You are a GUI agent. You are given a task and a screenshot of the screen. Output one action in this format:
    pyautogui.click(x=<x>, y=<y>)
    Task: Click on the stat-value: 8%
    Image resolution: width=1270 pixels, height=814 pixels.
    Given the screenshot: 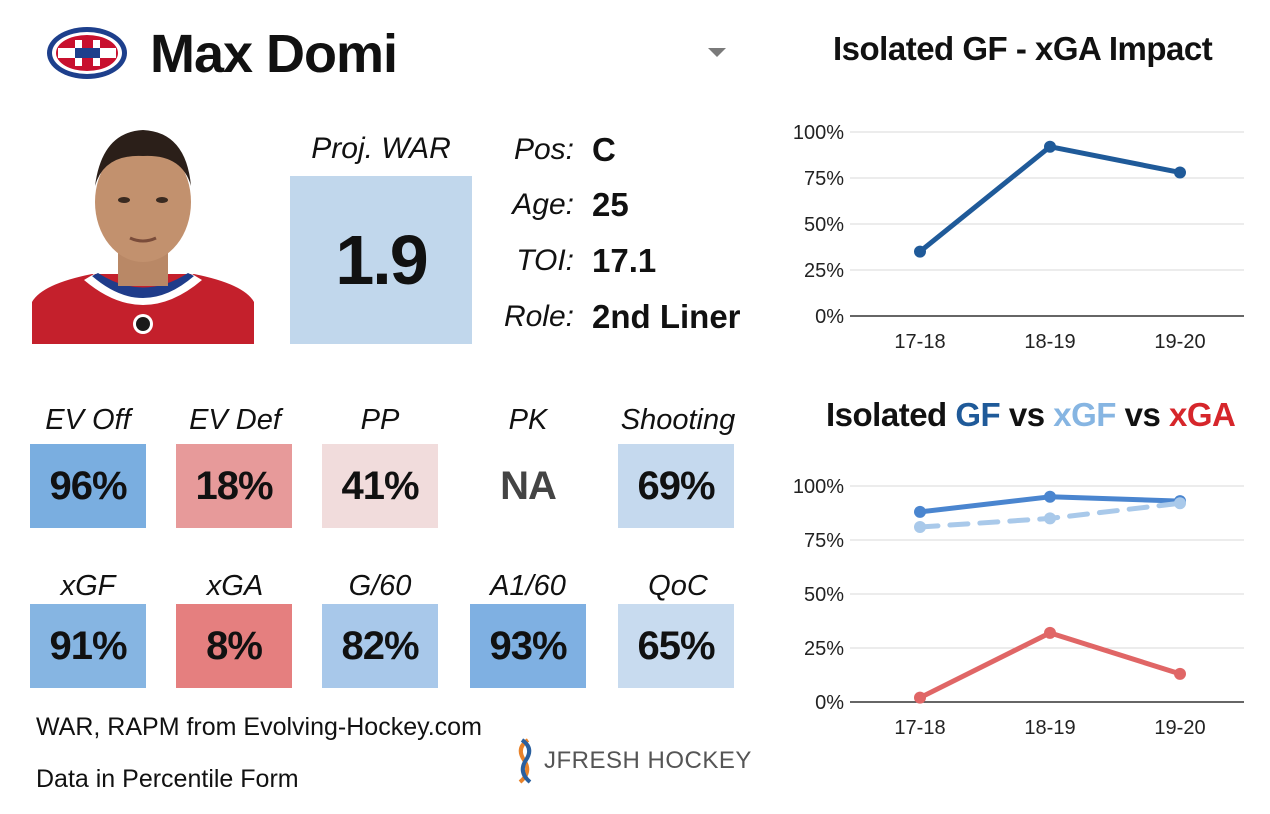 What is the action you would take?
    pyautogui.click(x=234, y=645)
    